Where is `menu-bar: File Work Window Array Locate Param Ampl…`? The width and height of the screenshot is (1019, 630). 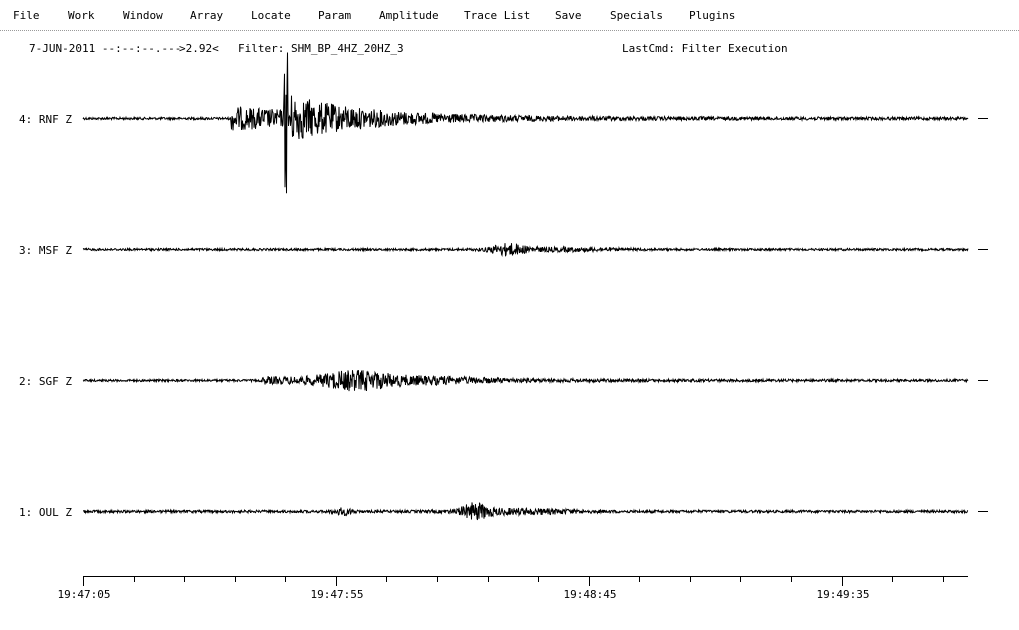 menu-bar: File Work Window Array Locate Param Ampl… is located at coordinates (509, 15).